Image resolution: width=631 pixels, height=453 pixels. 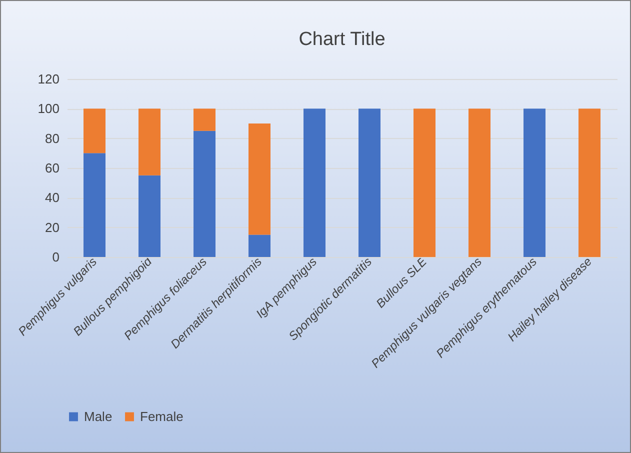 I want to click on y-tick-label: 0, so click(x=56, y=257).